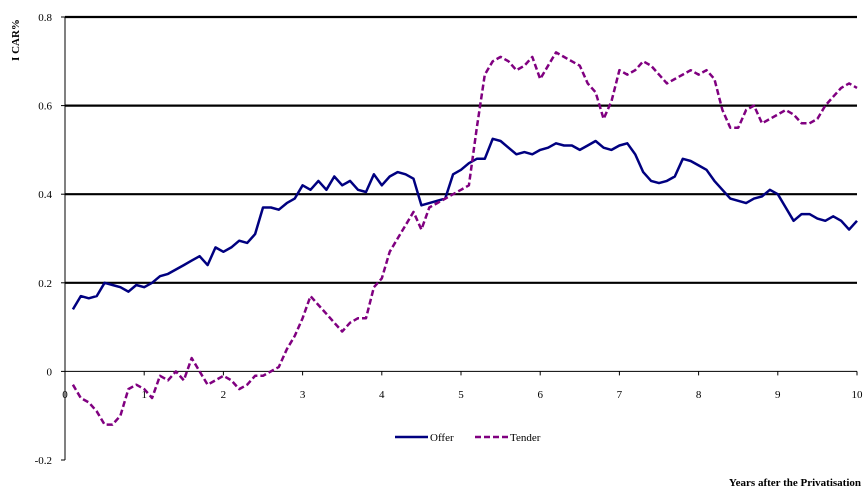  What do you see at coordinates (144, 395) in the screenshot?
I see `x-tick-label: 1` at bounding box center [144, 395].